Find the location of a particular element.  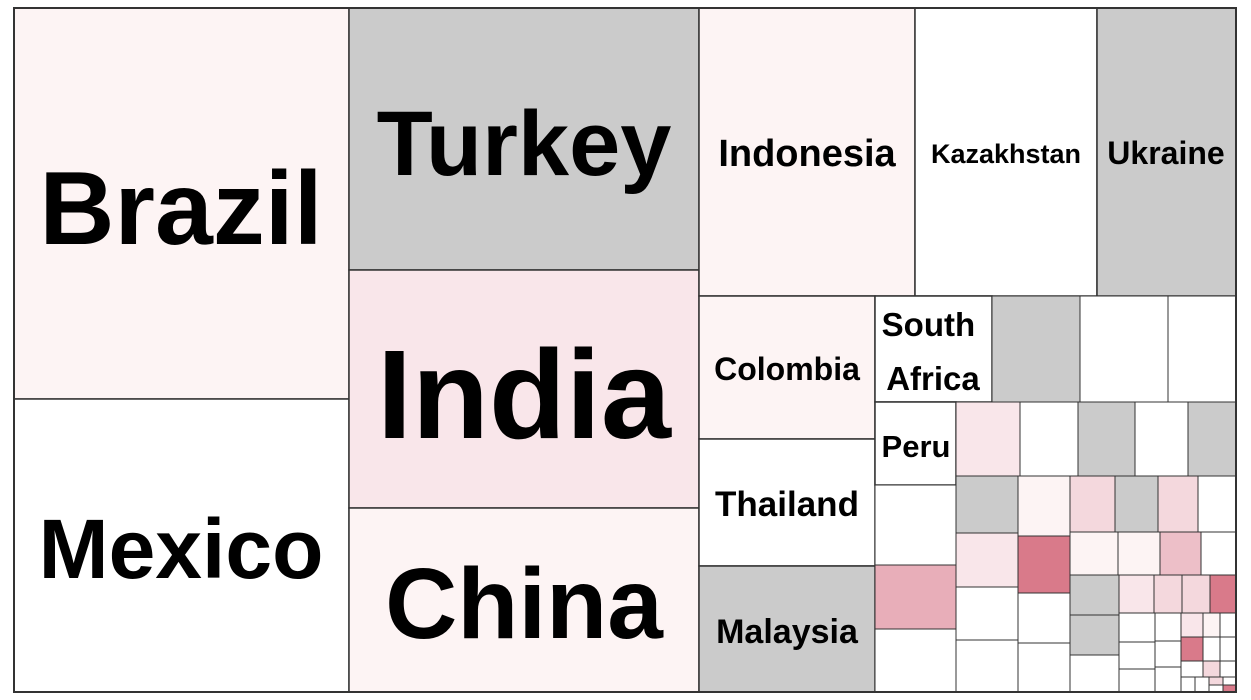

cell-thailand is located at coordinates (787, 502).